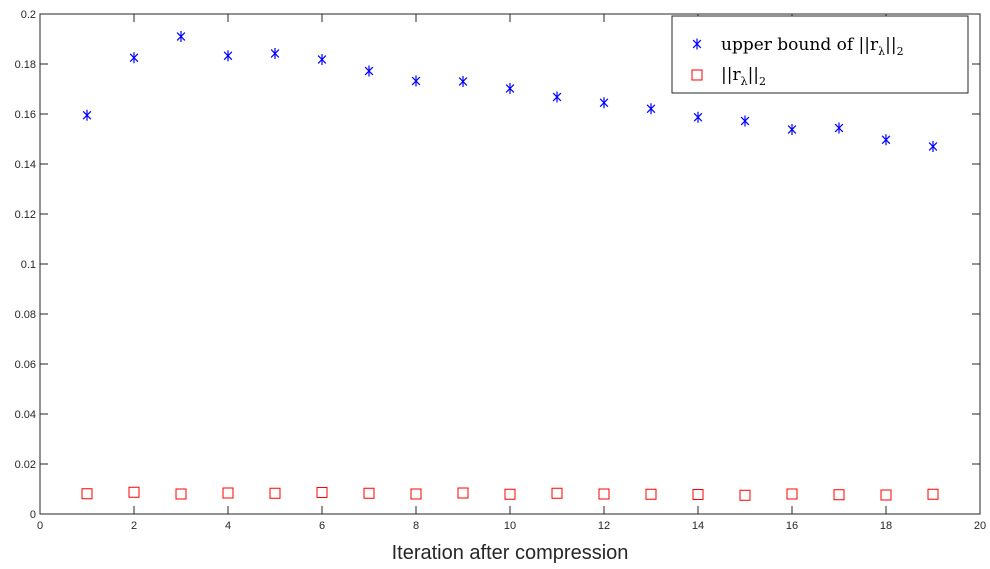 Image resolution: width=990 pixels, height=569 pixels. Describe the element at coordinates (812, 46) in the screenshot. I see `legend-label-upper-bound: upper bound of ||rλ||2` at that location.